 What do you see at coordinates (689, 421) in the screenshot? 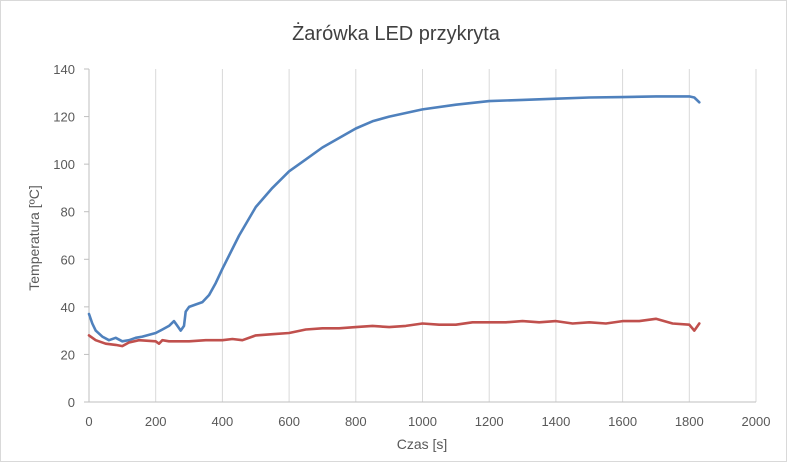
I see `x-tick-label-1800: 1800` at bounding box center [689, 421].